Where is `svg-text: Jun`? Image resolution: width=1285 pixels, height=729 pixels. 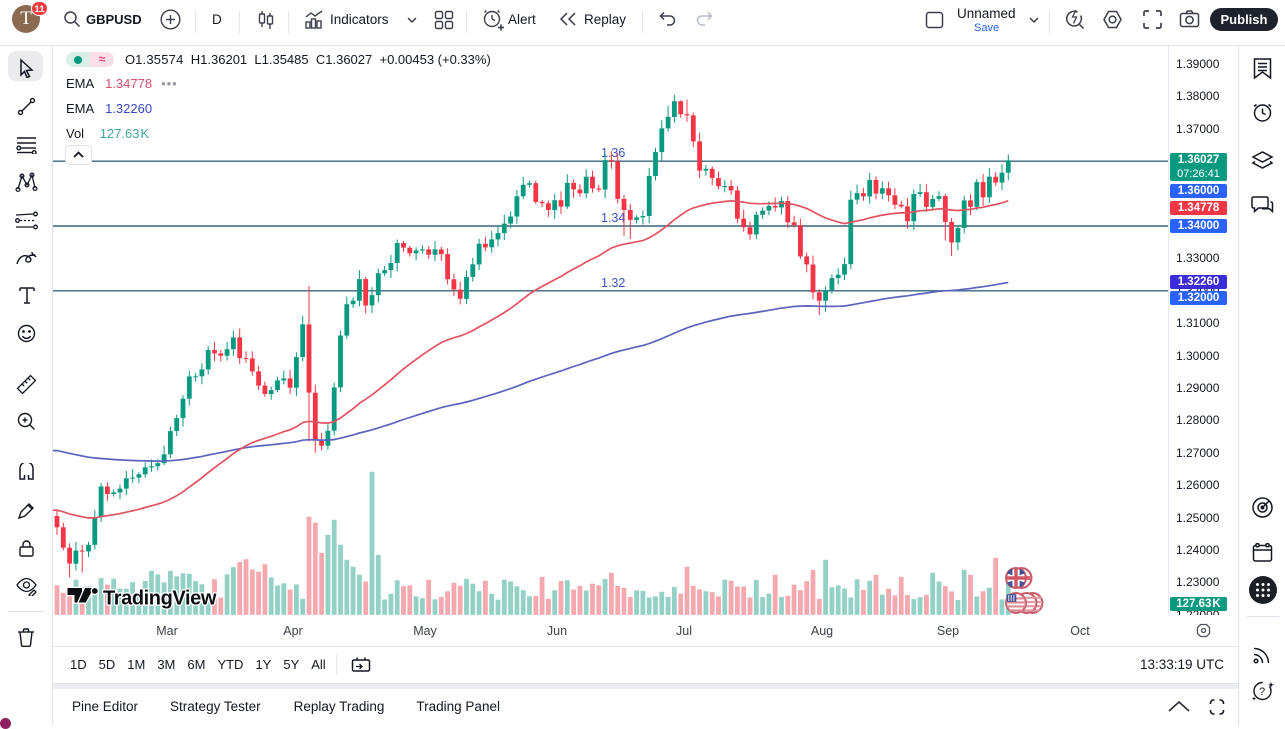 svg-text: Jun is located at coordinates (557, 631).